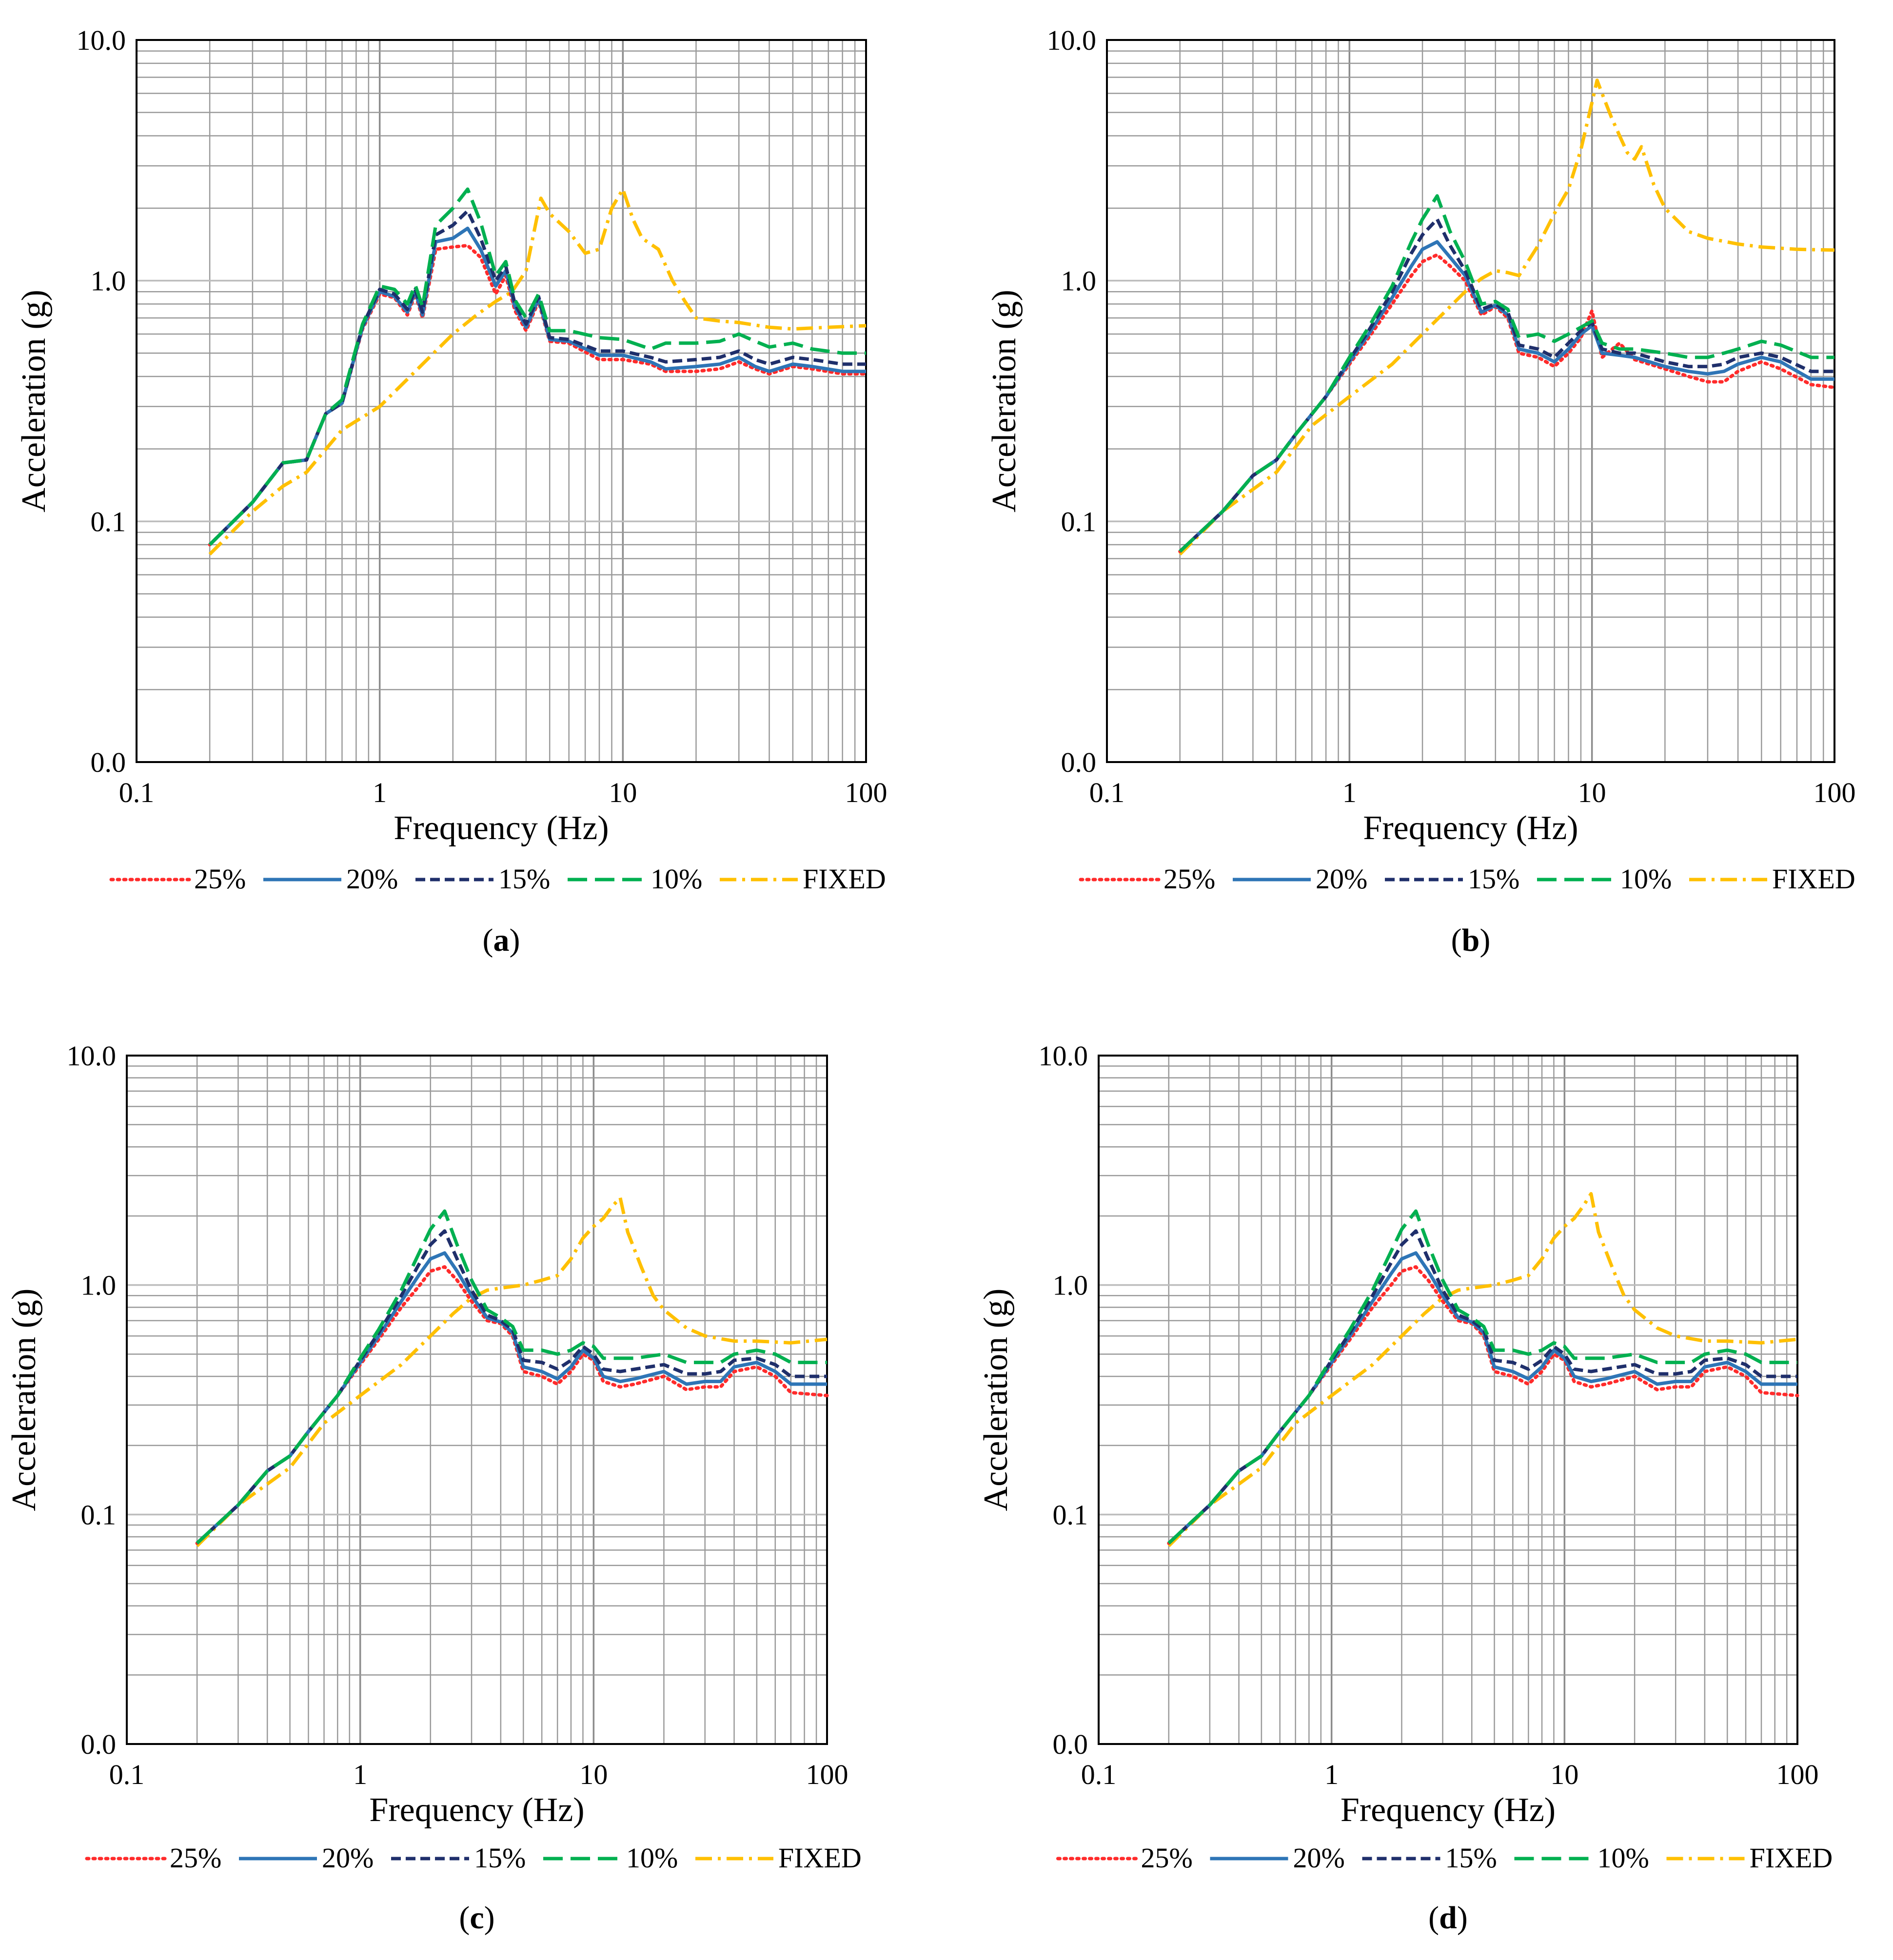  What do you see at coordinates (476, 1918) in the screenshot?
I see `panel-label: (c)` at bounding box center [476, 1918].